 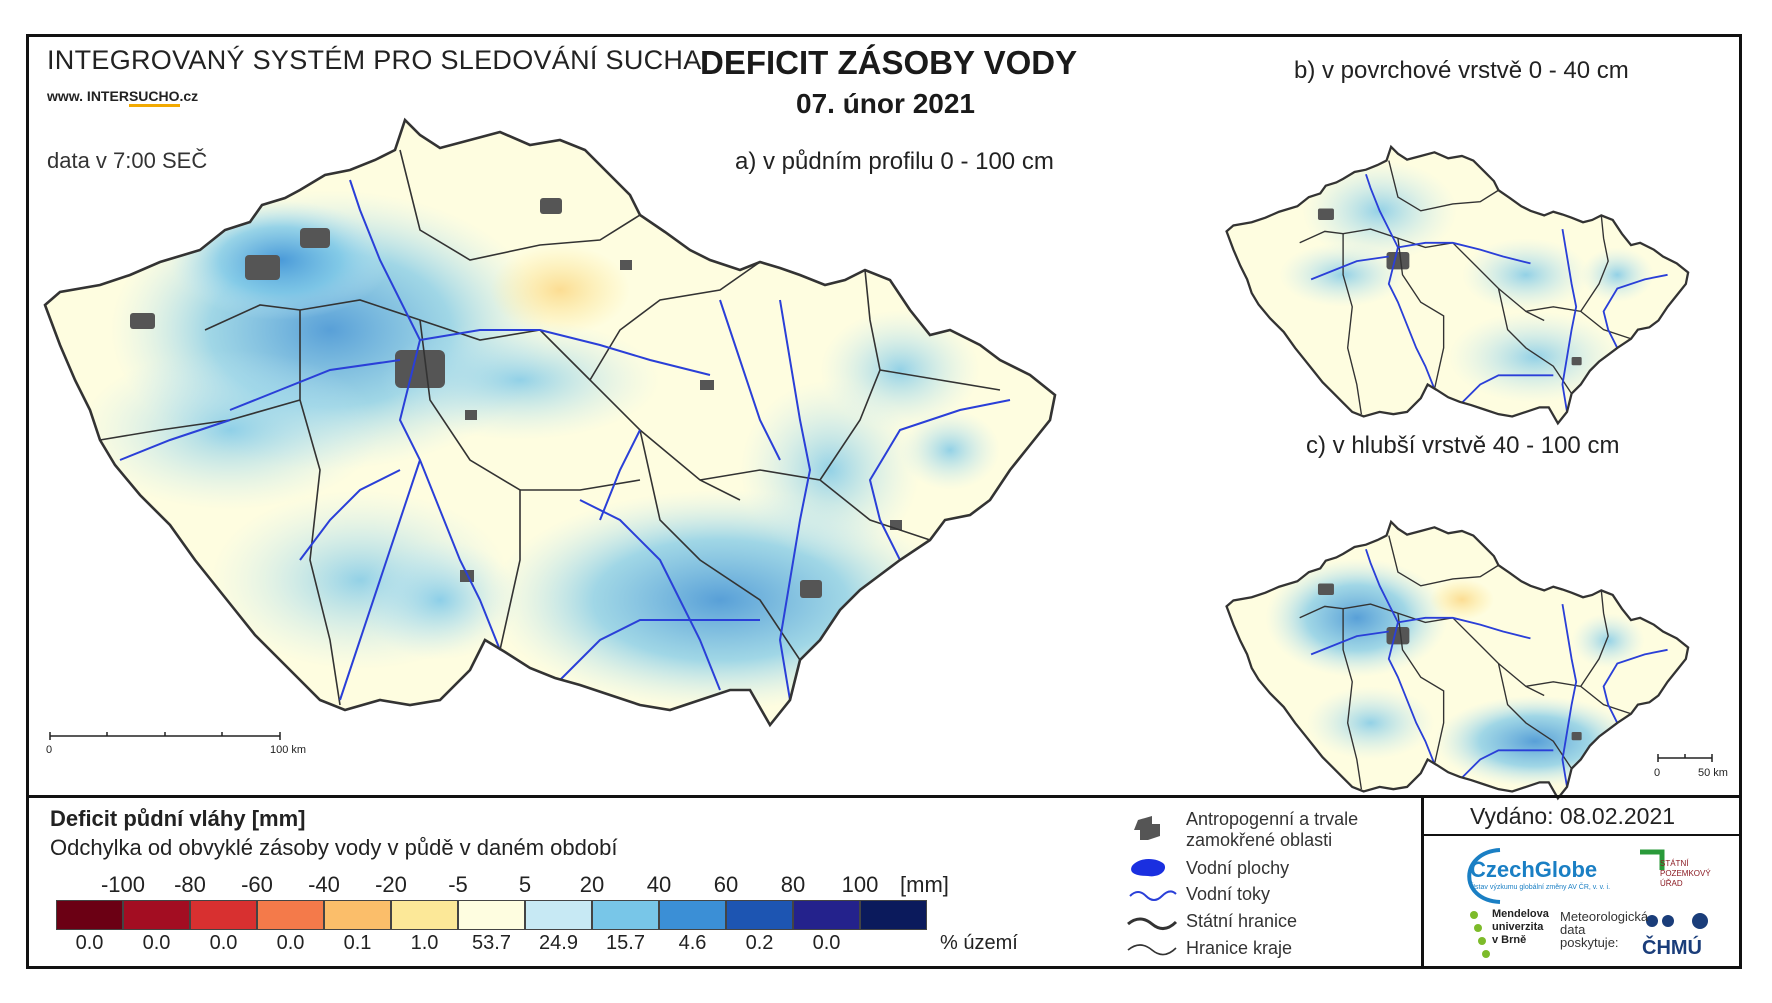 I want to click on percent-value: 53.7, so click(x=491, y=943).